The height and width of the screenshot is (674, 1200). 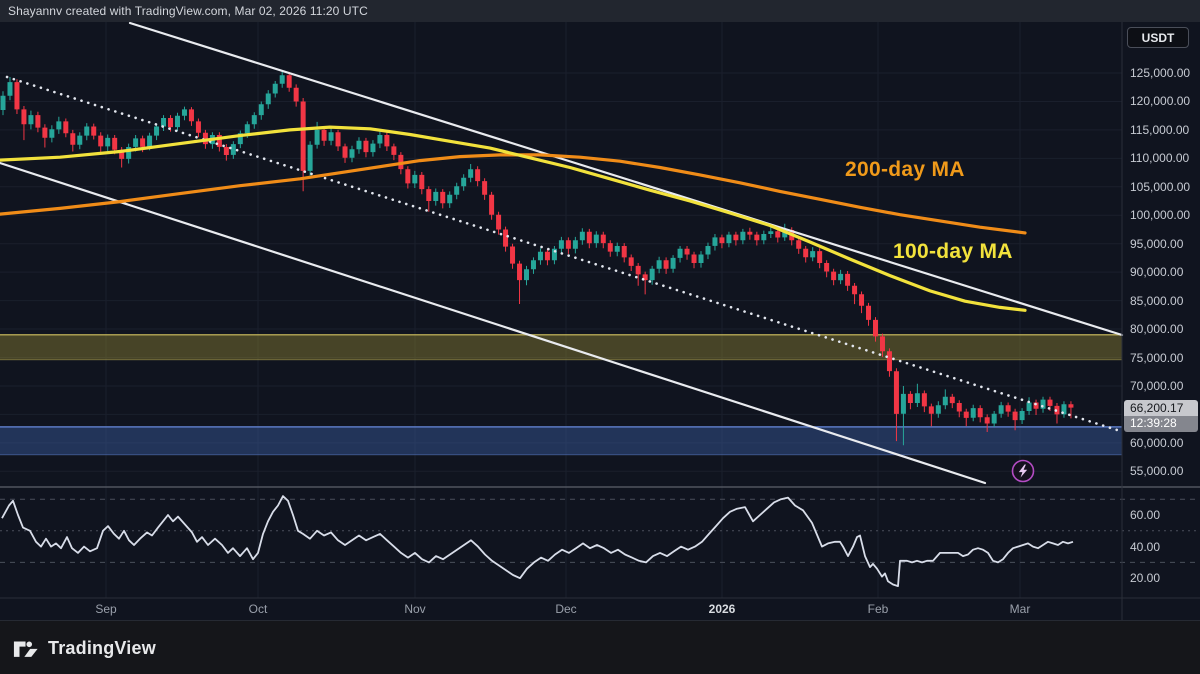 I want to click on price-tick-label: 120,000.00, so click(x=1160, y=101).